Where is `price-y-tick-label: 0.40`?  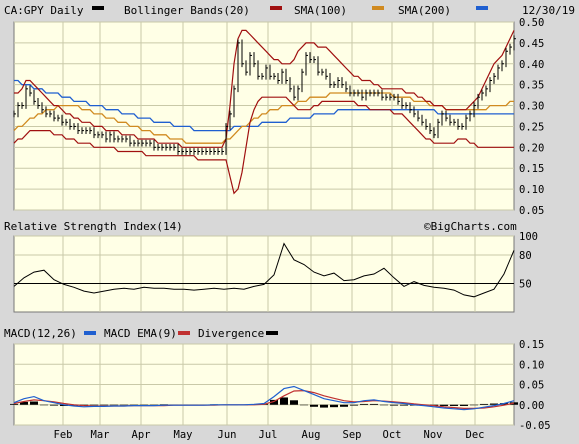 price-y-tick-label: 0.40 is located at coordinates (531, 65).